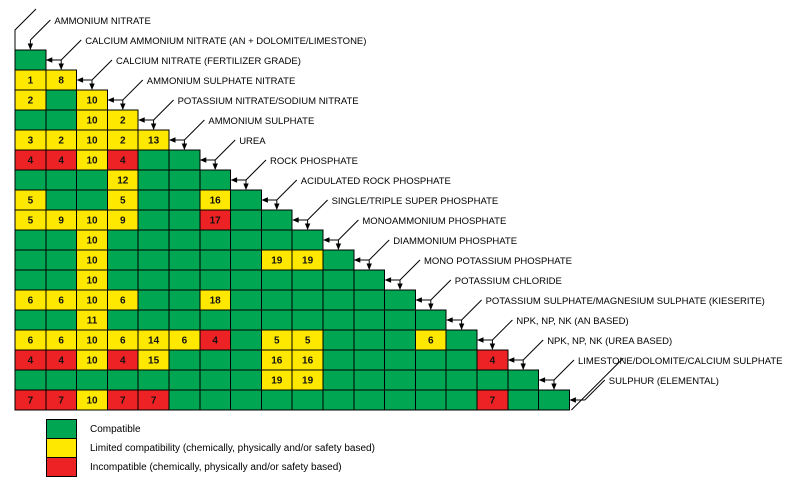  What do you see at coordinates (508, 281) in the screenshot?
I see `material-label: POTASSIUM CHLORIDE` at bounding box center [508, 281].